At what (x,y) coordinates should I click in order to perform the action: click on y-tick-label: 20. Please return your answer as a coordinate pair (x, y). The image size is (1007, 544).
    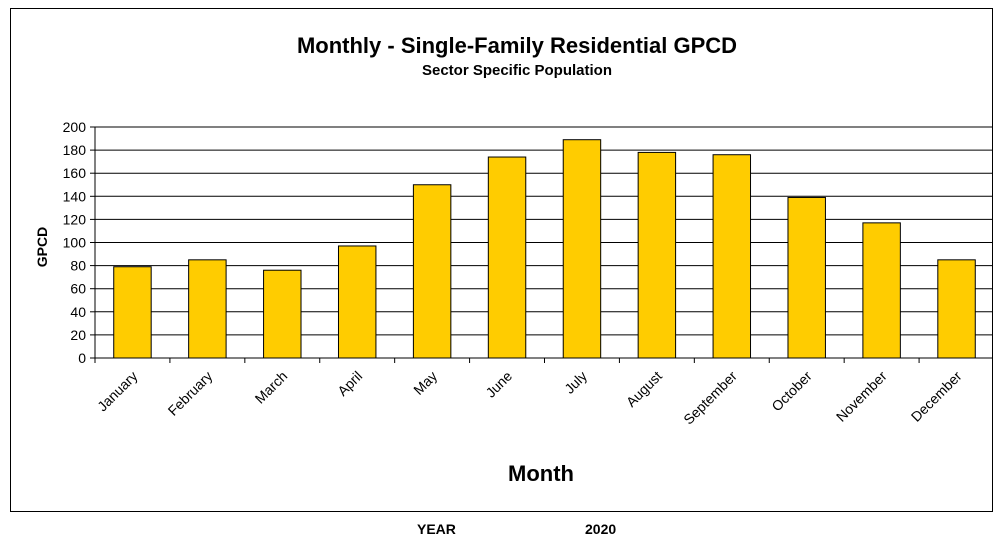
    Looking at the image, I should click on (78, 335).